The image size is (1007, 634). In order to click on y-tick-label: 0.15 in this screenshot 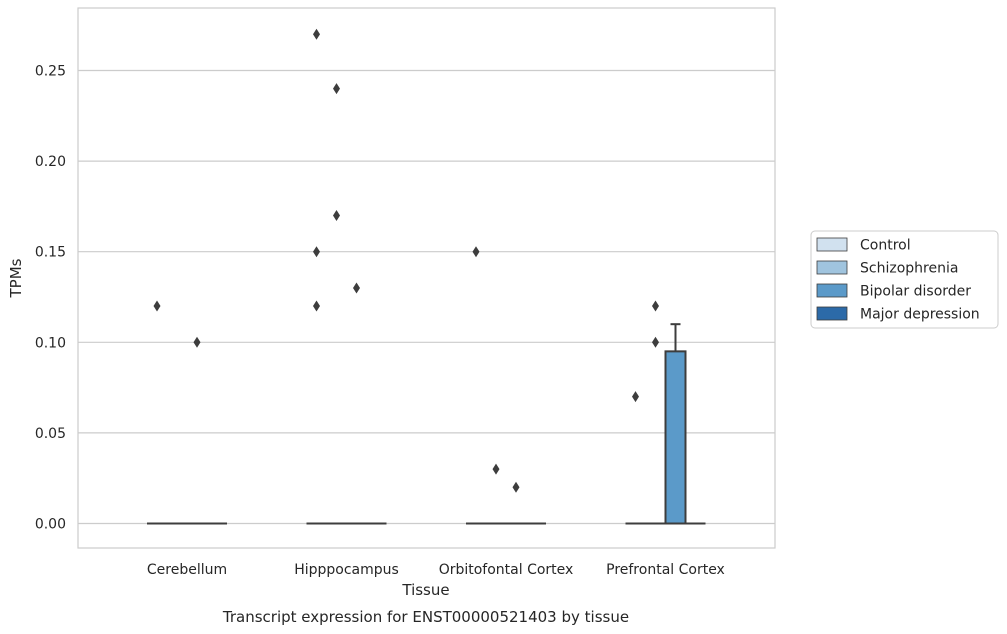, I will do `click(50, 253)`.